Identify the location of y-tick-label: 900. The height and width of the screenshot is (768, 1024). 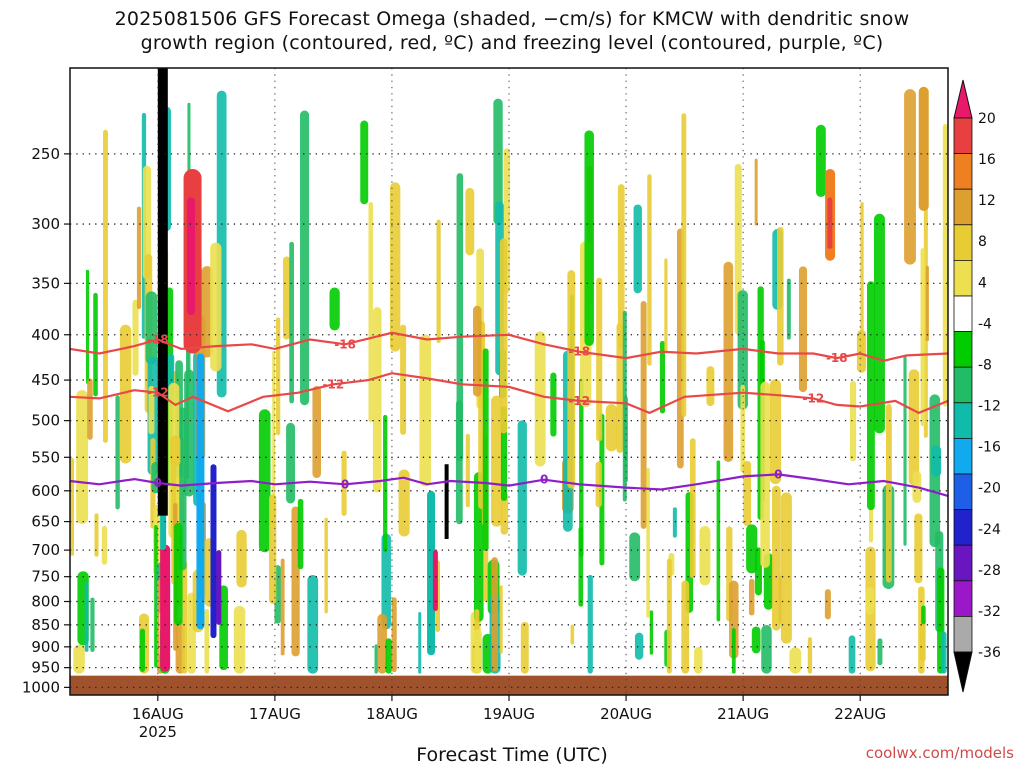
(45, 647).